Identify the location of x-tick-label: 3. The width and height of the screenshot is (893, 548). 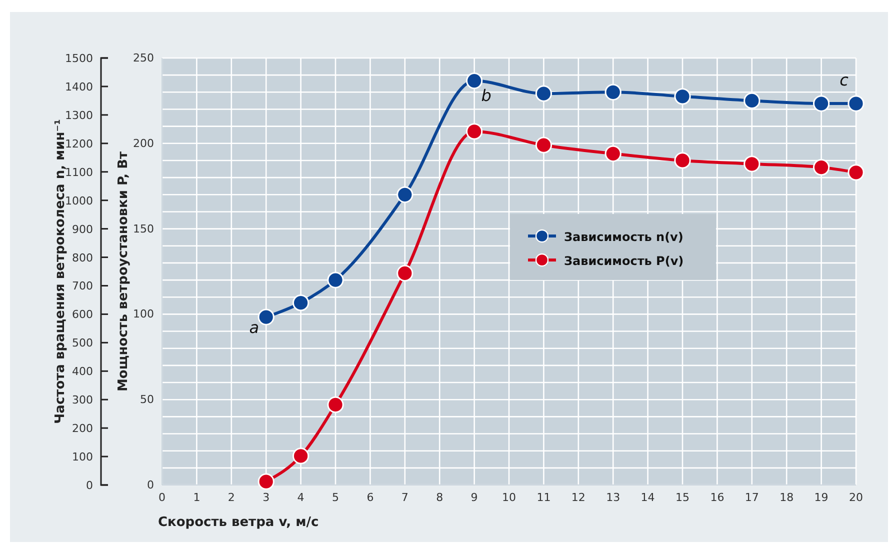
(266, 497).